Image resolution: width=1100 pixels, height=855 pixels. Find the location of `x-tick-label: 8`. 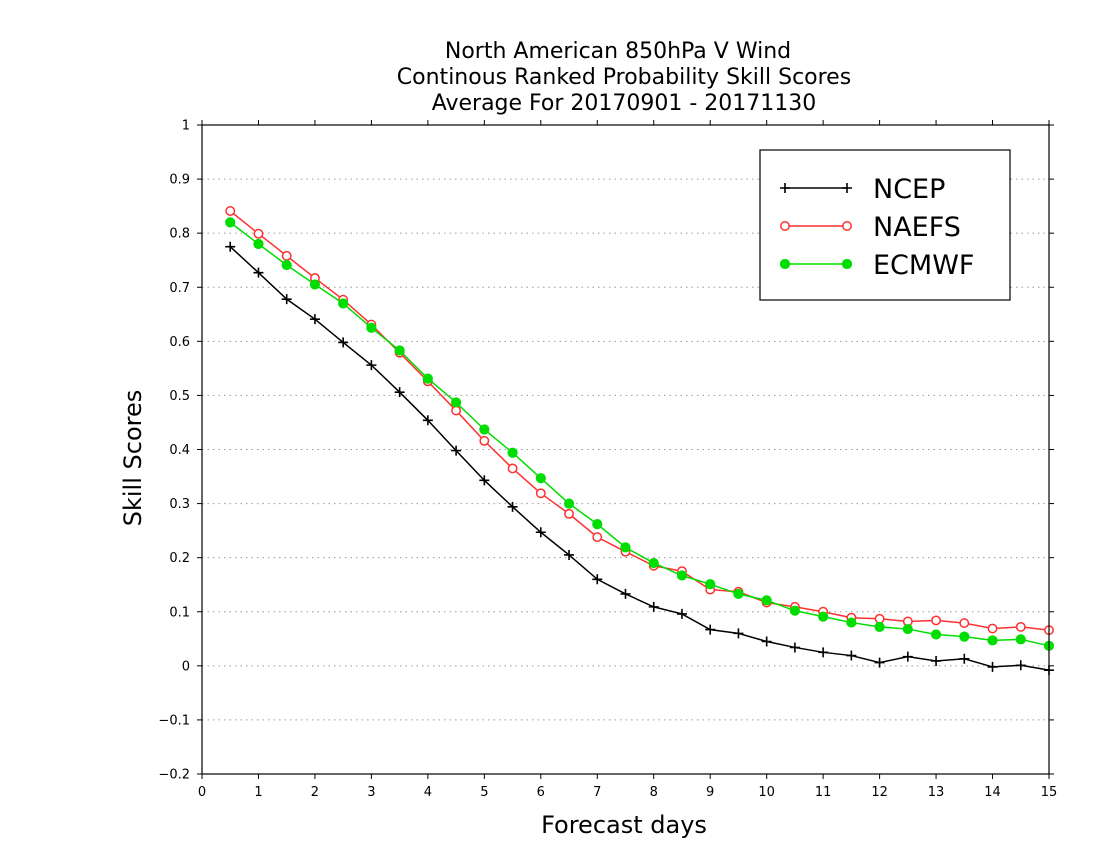

x-tick-label: 8 is located at coordinates (654, 792).